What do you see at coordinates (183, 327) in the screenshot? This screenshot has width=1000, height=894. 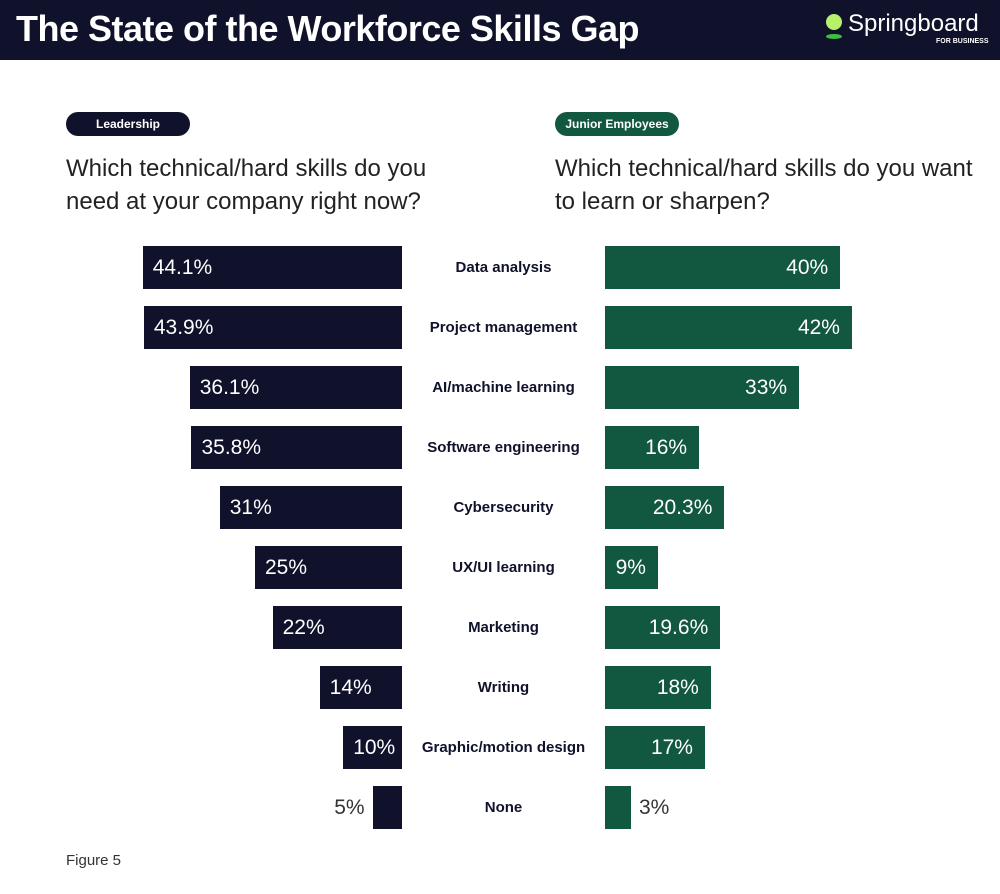 I see `leadership-value-label: 43.9%` at bounding box center [183, 327].